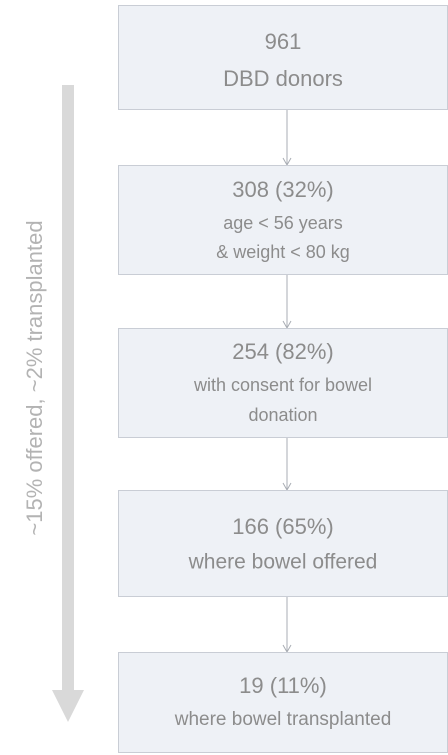 Image resolution: width=448 pixels, height=755 pixels. Describe the element at coordinates (283, 41) in the screenshot. I see `node-text: 961` at that location.